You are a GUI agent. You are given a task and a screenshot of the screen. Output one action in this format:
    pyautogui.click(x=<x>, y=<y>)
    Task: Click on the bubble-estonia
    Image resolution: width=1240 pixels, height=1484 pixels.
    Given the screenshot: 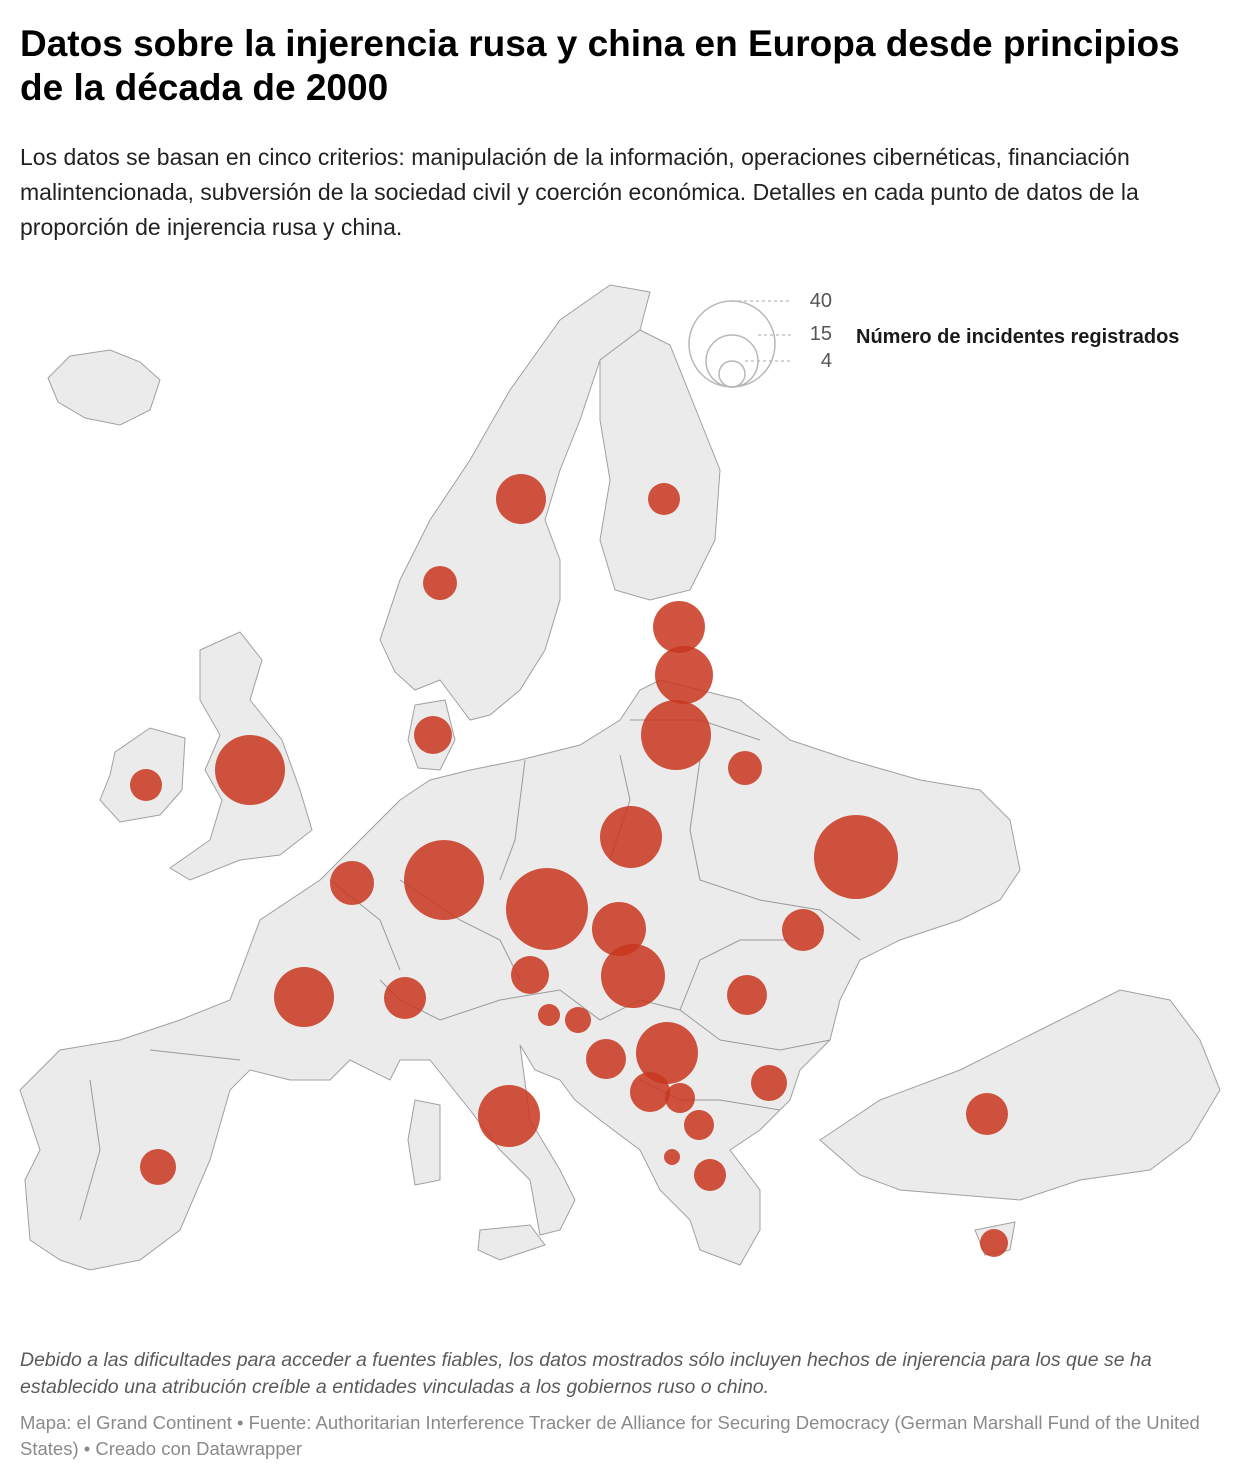 What is the action you would take?
    pyautogui.click(x=679, y=627)
    